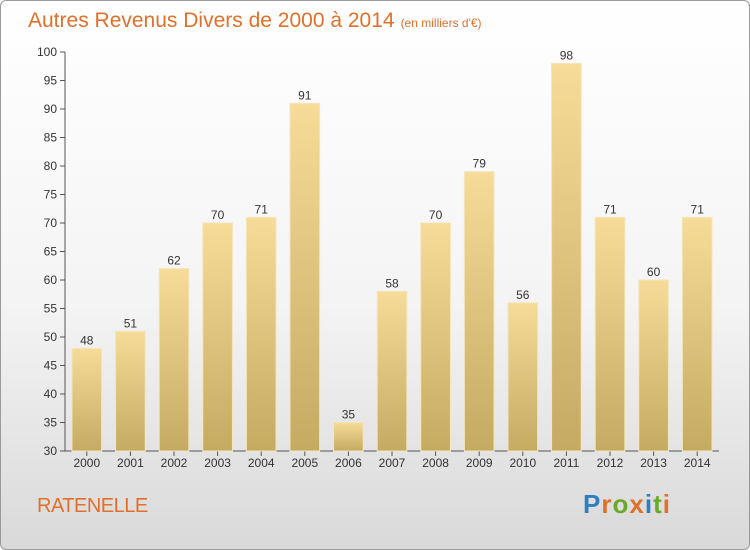 The width and height of the screenshot is (750, 550). I want to click on bar-2001, so click(130, 391).